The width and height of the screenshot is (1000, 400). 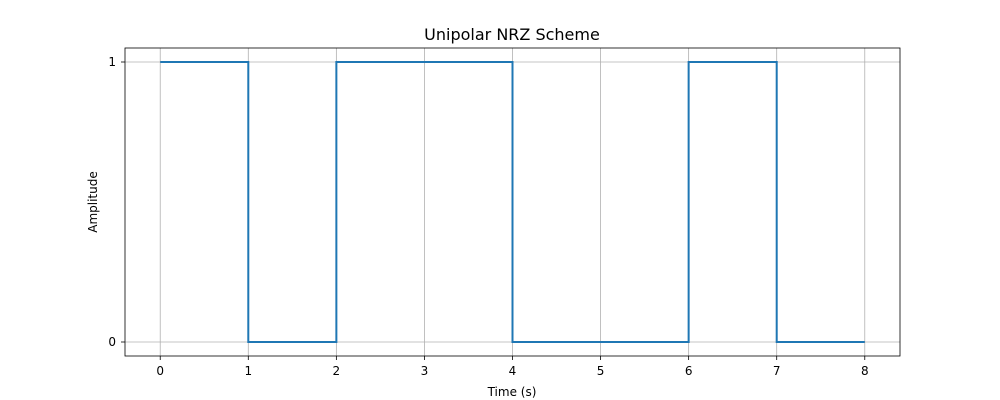 I want to click on y-tick-label: 1, so click(x=112, y=62).